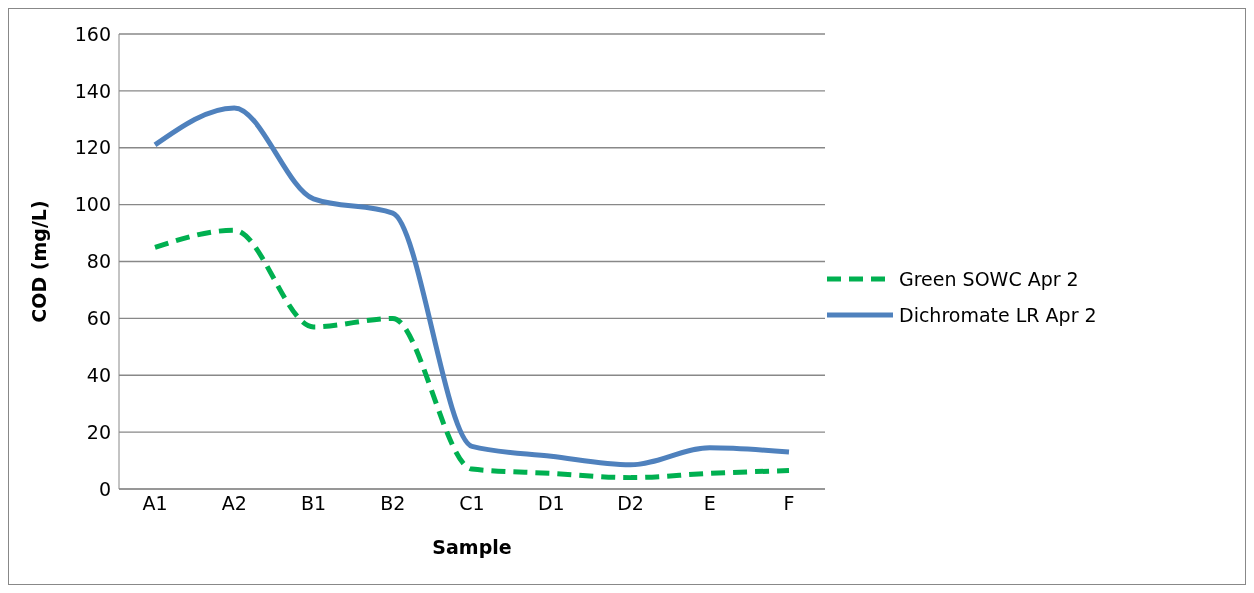 The height and width of the screenshot is (593, 1254). I want to click on y-tick-label: 40, so click(98, 374).